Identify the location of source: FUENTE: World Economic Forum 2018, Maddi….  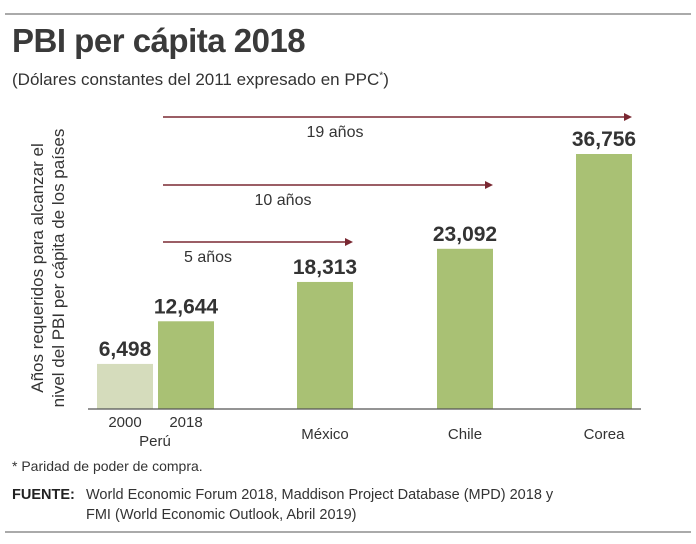
(352, 506).